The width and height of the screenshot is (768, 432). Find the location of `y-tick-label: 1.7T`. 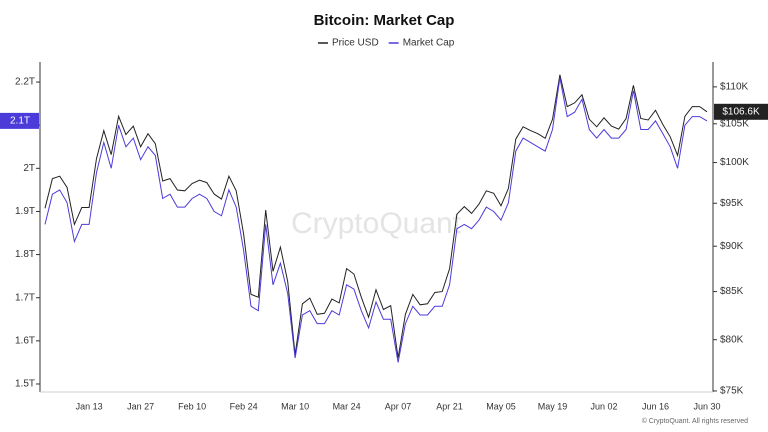

y-tick-label: 1.7T is located at coordinates (25, 297).